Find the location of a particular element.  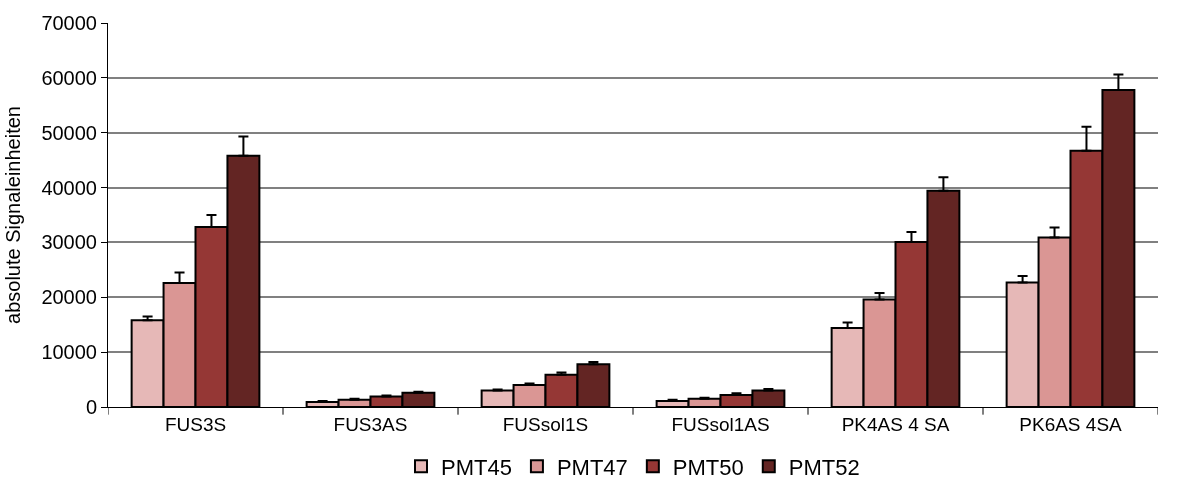

legend-label: PMT47 is located at coordinates (592, 467).